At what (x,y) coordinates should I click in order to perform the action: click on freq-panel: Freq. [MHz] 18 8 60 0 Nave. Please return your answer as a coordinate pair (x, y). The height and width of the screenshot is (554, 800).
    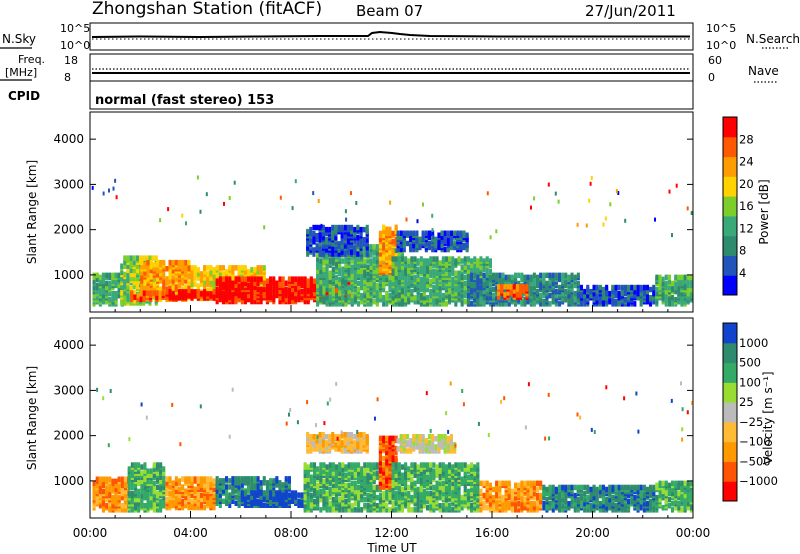
    Looking at the image, I should click on (389, 68).